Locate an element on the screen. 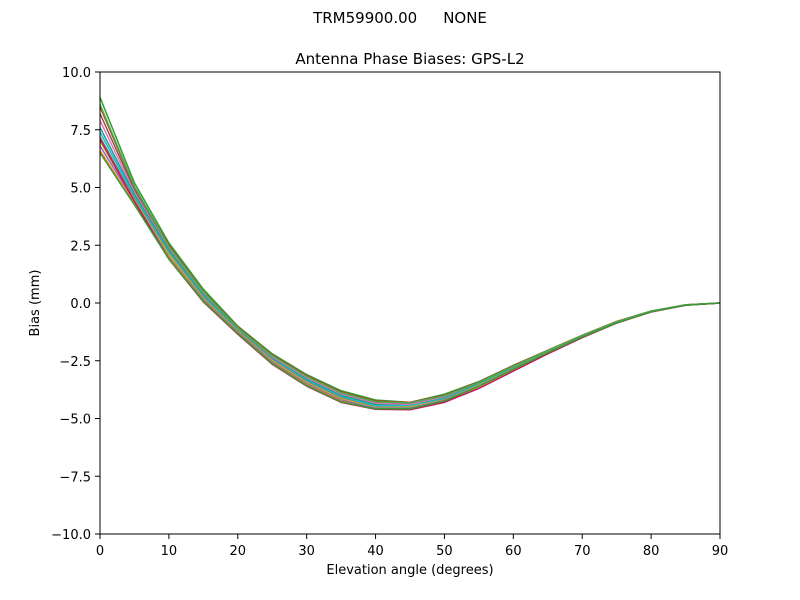 Image resolution: width=800 pixels, height=600 pixels. x-tick-label: 70 is located at coordinates (582, 551).